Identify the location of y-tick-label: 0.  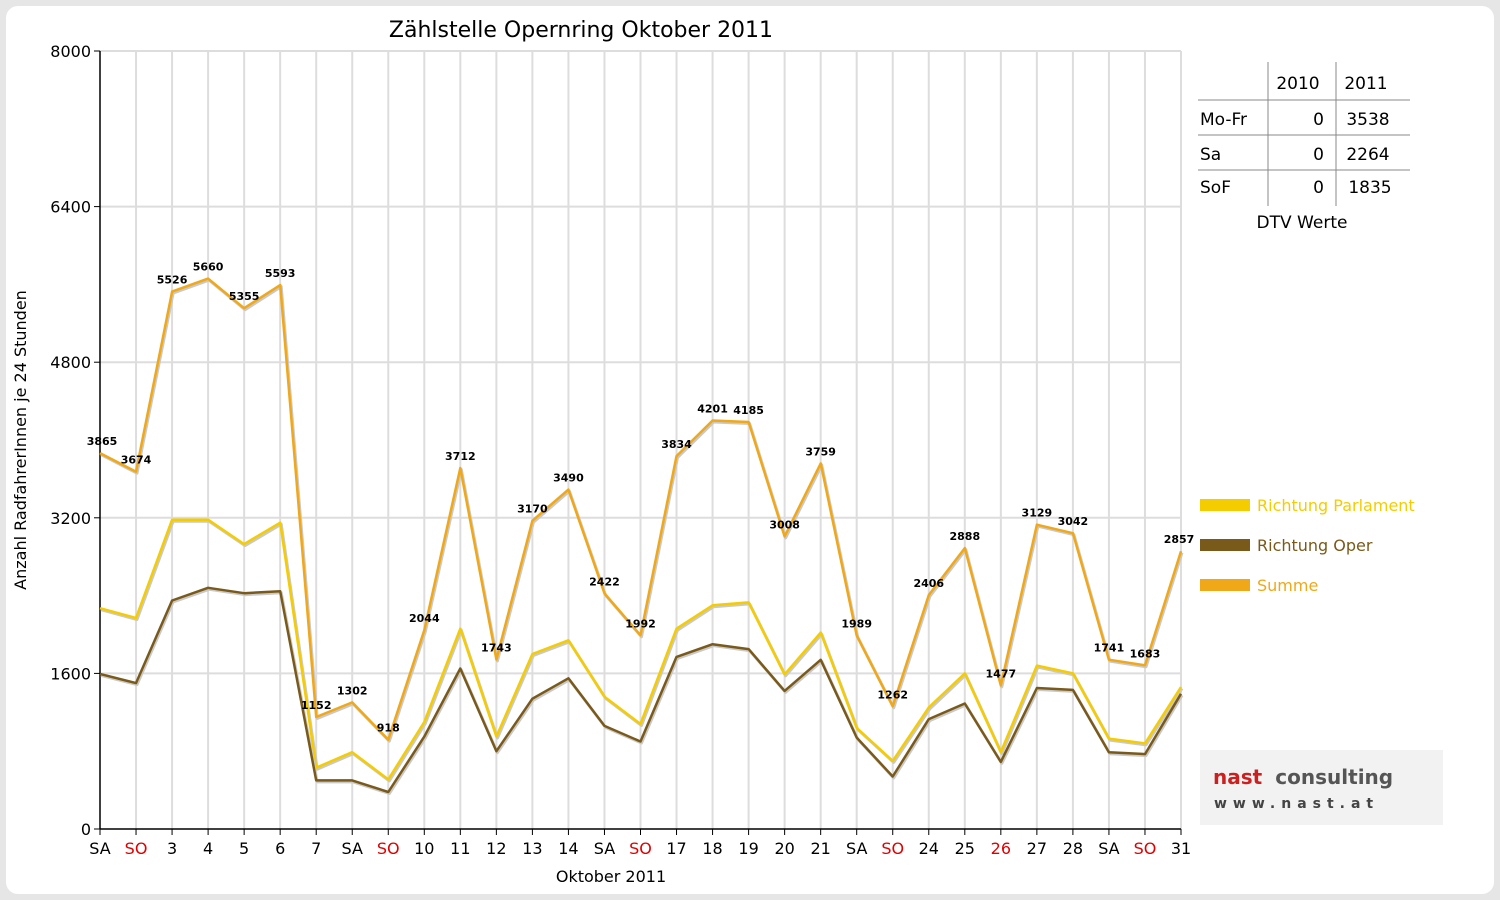
(86, 829).